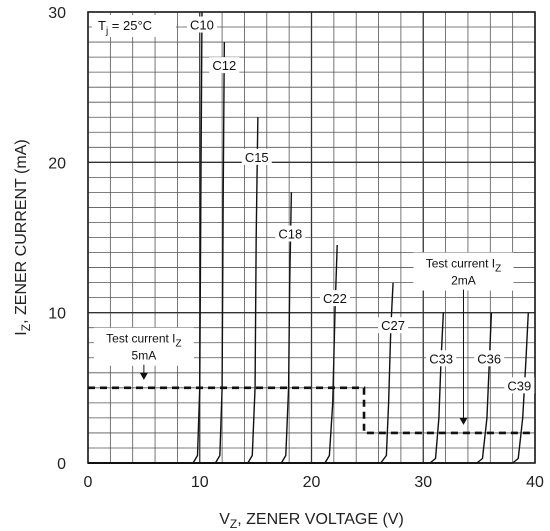  I want to click on condition-backdrop, so click(134, 26).